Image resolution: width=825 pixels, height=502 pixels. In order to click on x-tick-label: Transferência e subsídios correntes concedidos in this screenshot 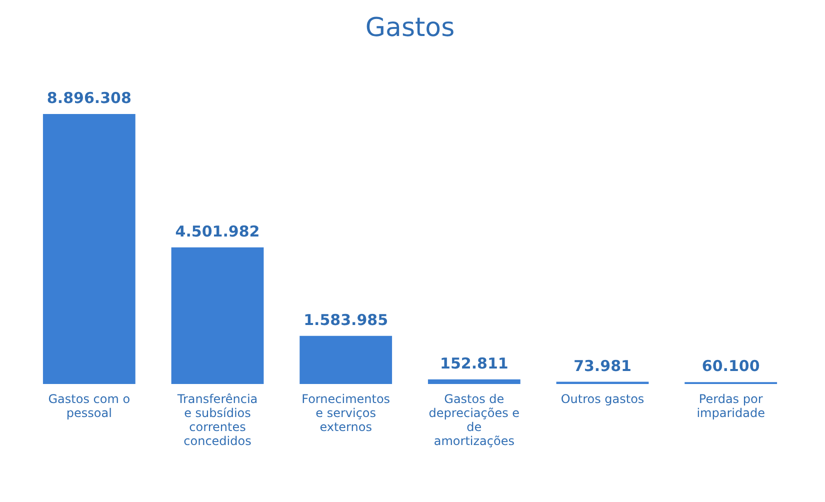, I will do `click(217, 420)`.